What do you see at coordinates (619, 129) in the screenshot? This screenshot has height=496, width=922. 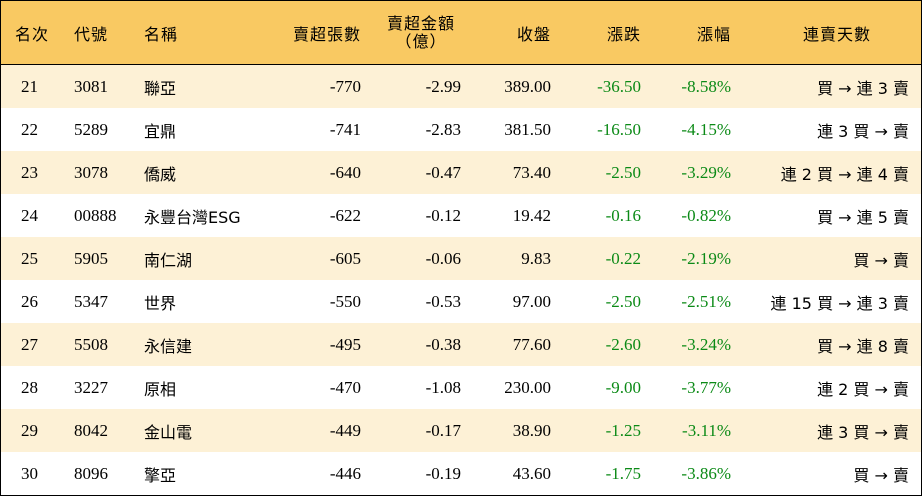 I see `cell-change: -16.50` at bounding box center [619, 129].